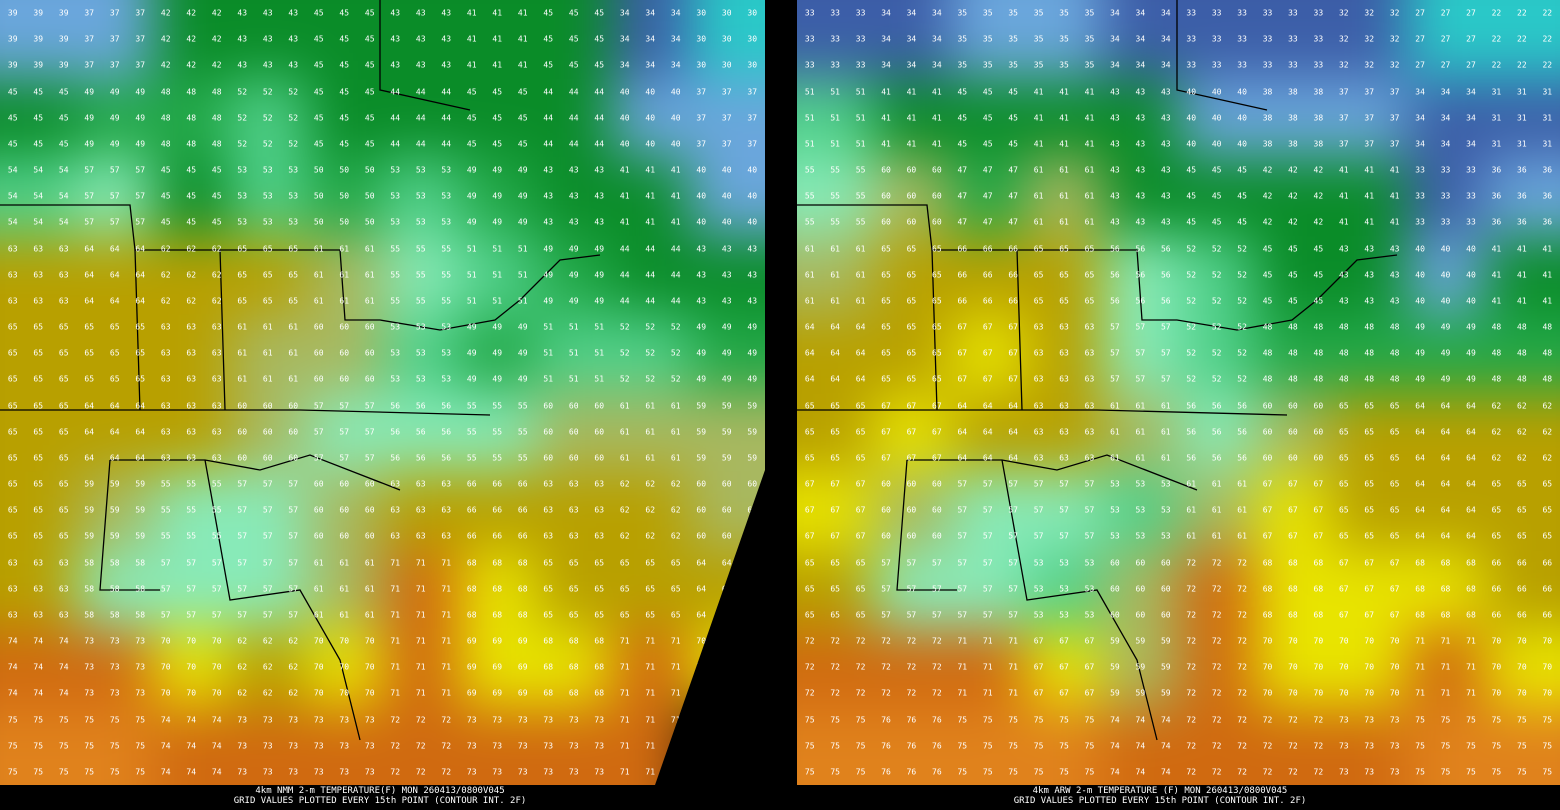 Image resolution: width=1560 pixels, height=810 pixels. I want to click on grid-value-label: 35, so click(962, 65).